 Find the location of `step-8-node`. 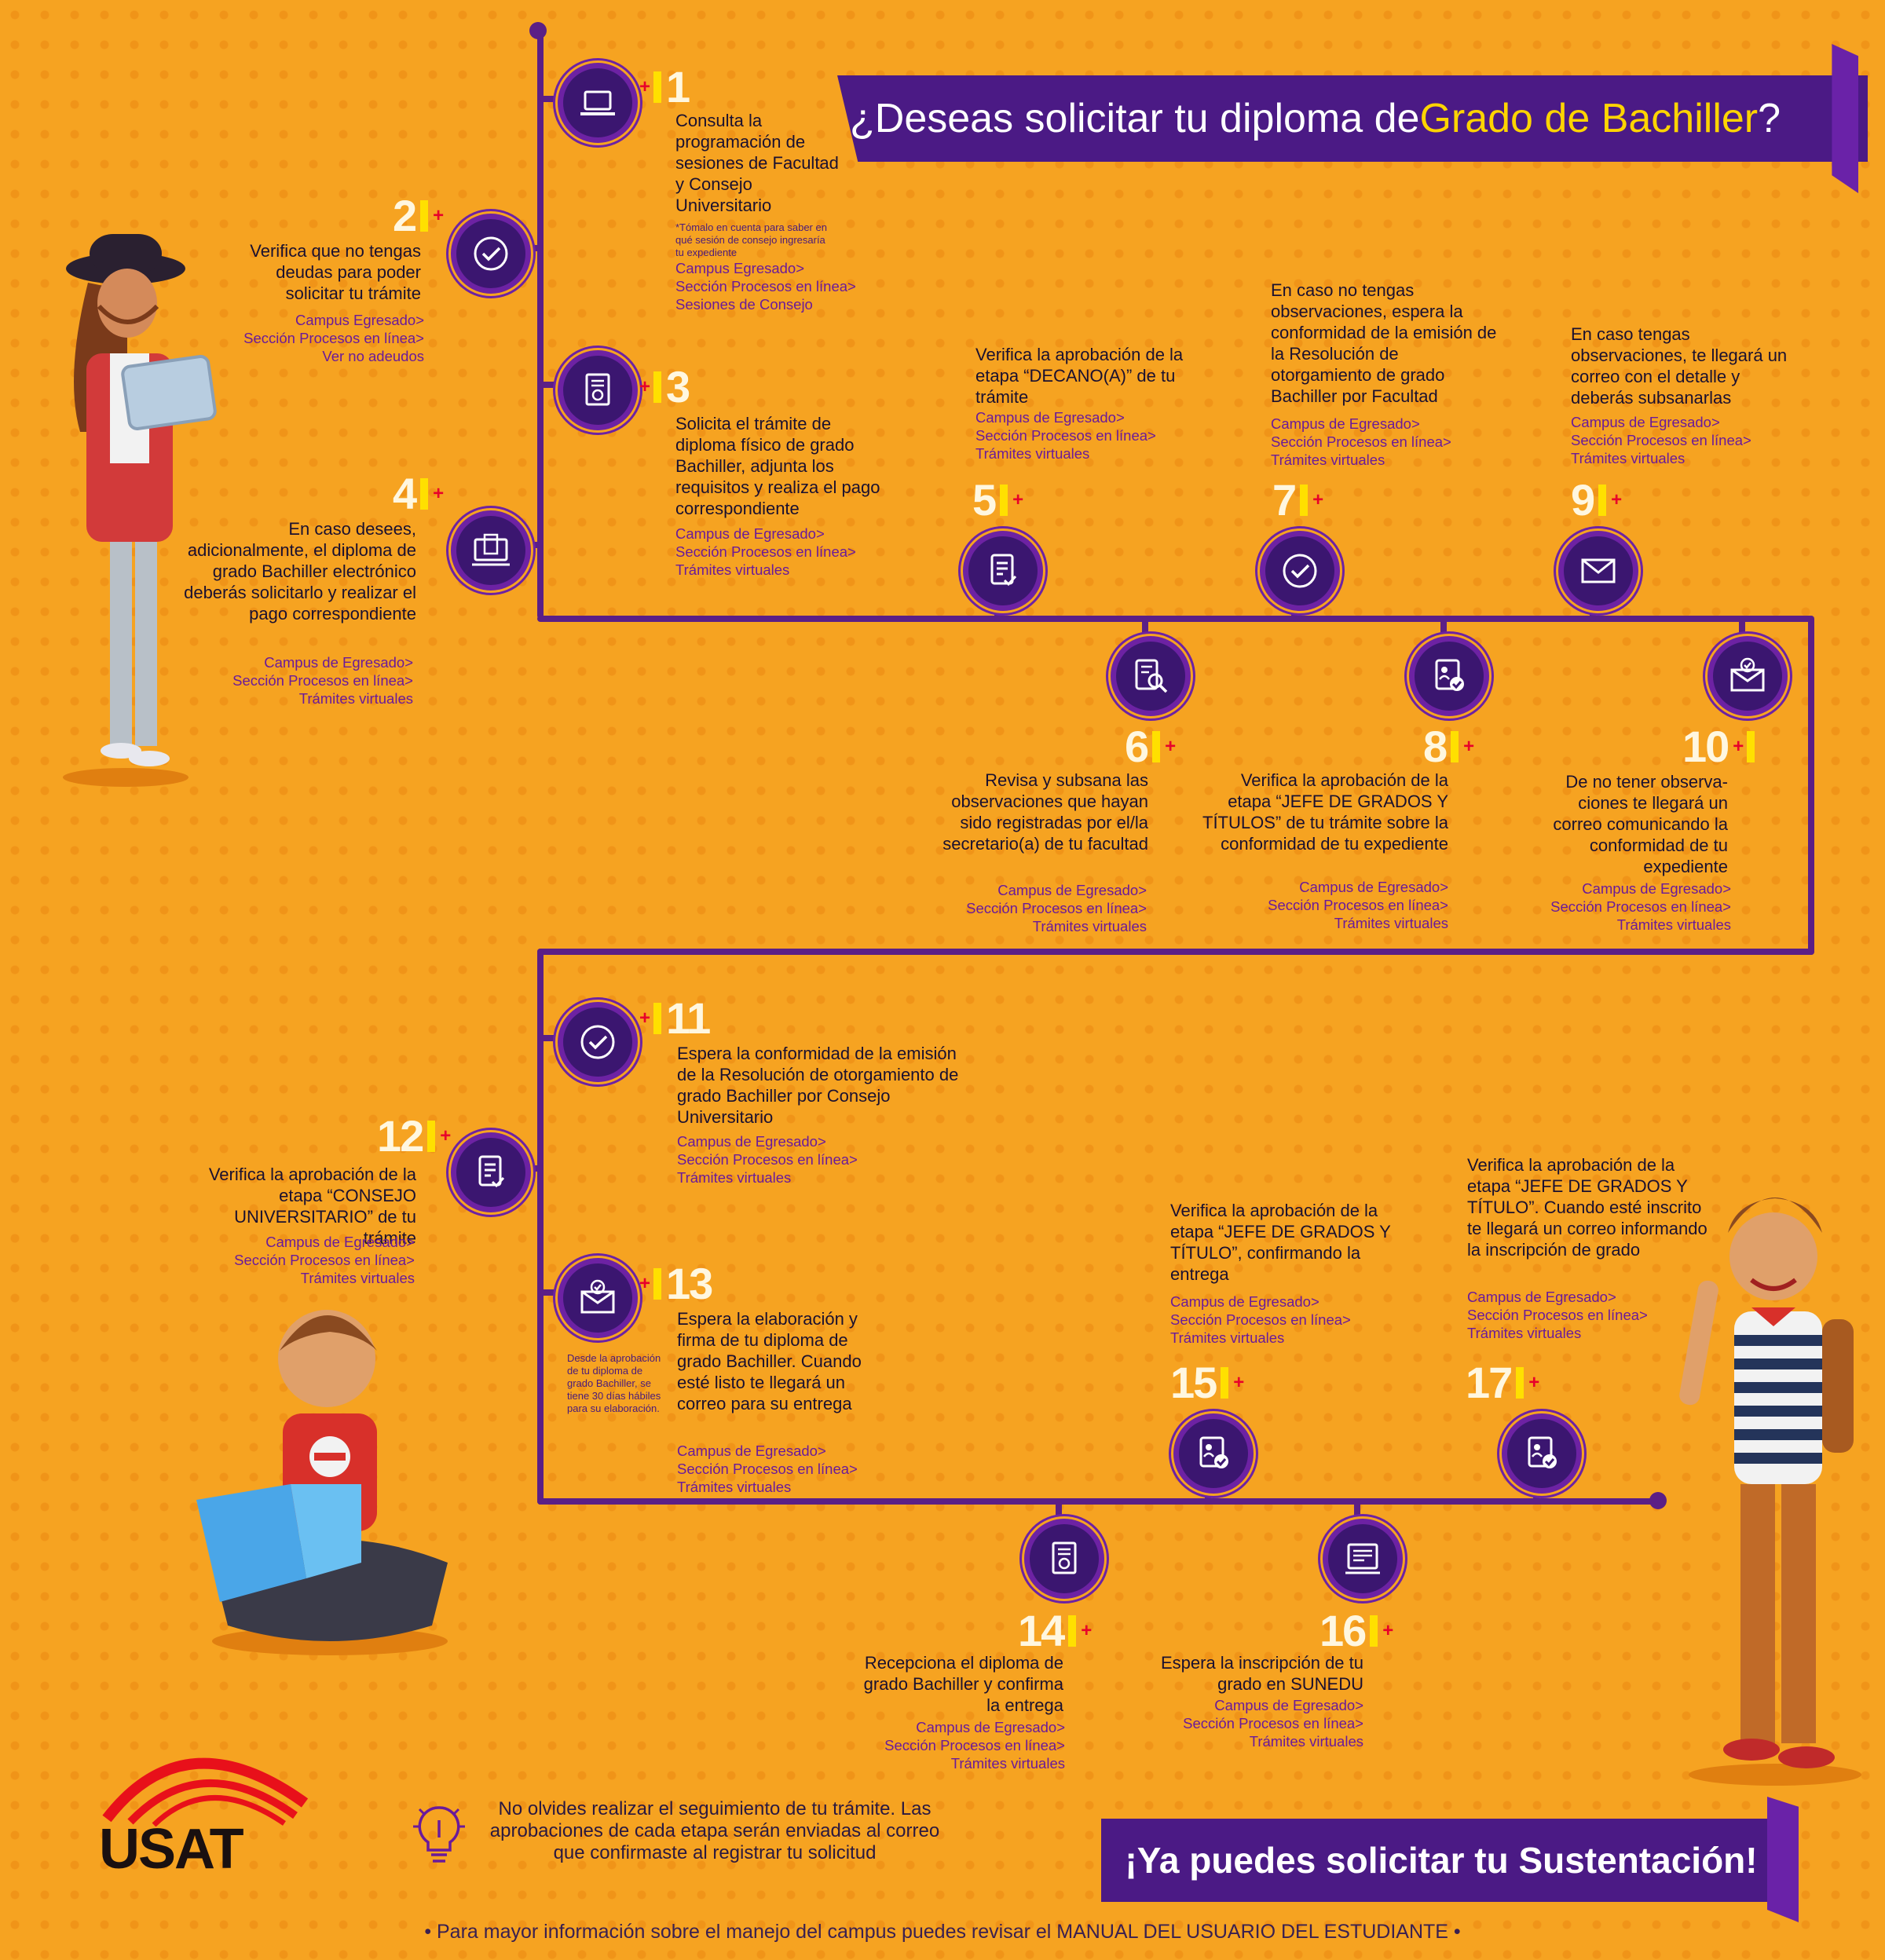

step-8-node is located at coordinates (1449, 676).